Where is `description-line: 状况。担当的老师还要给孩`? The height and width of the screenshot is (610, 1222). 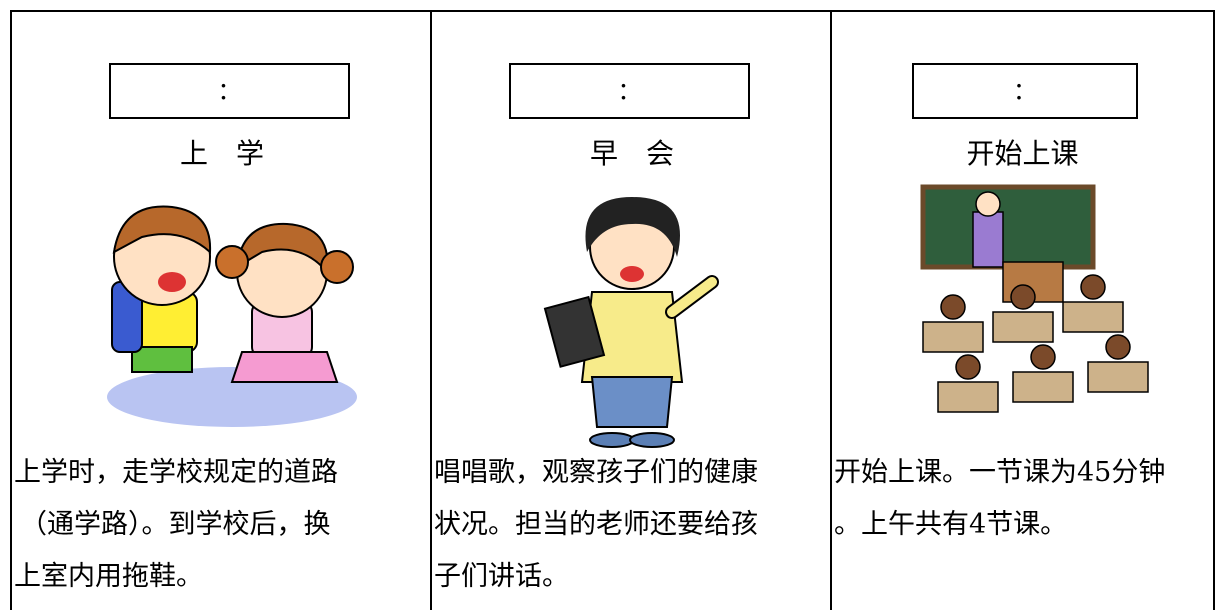
description-line: 状况。担当的老师还要给孩 is located at coordinates (596, 524).